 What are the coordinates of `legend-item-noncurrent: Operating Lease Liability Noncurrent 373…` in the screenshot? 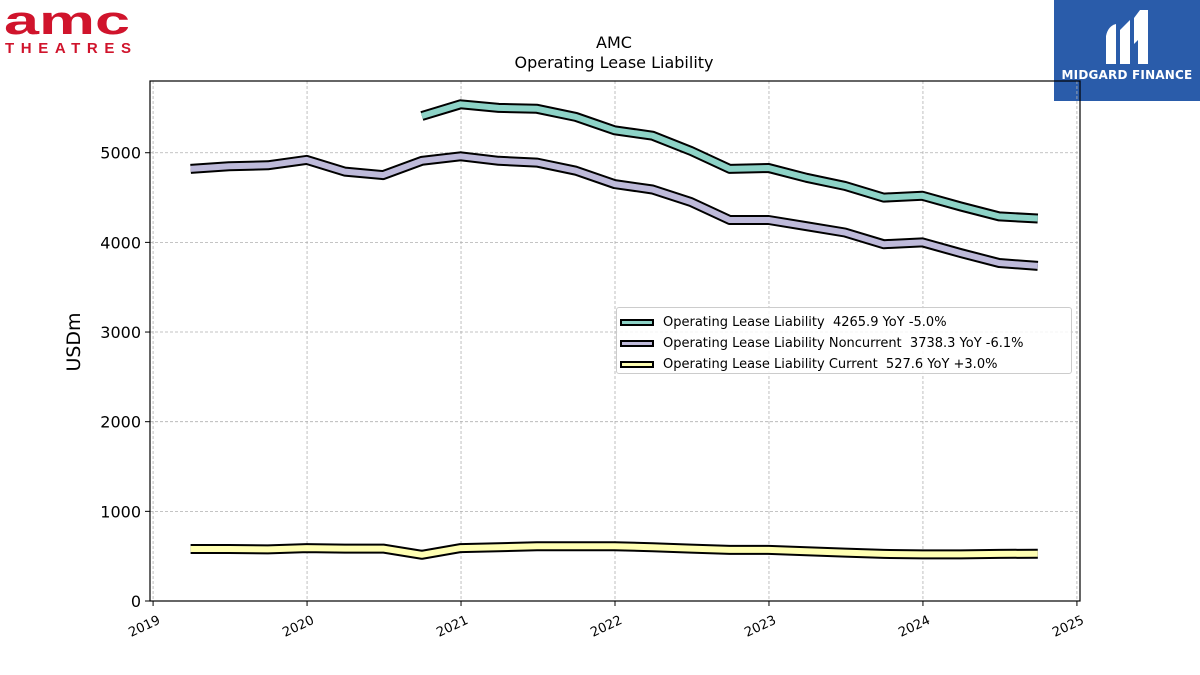 It's located at (844, 343).